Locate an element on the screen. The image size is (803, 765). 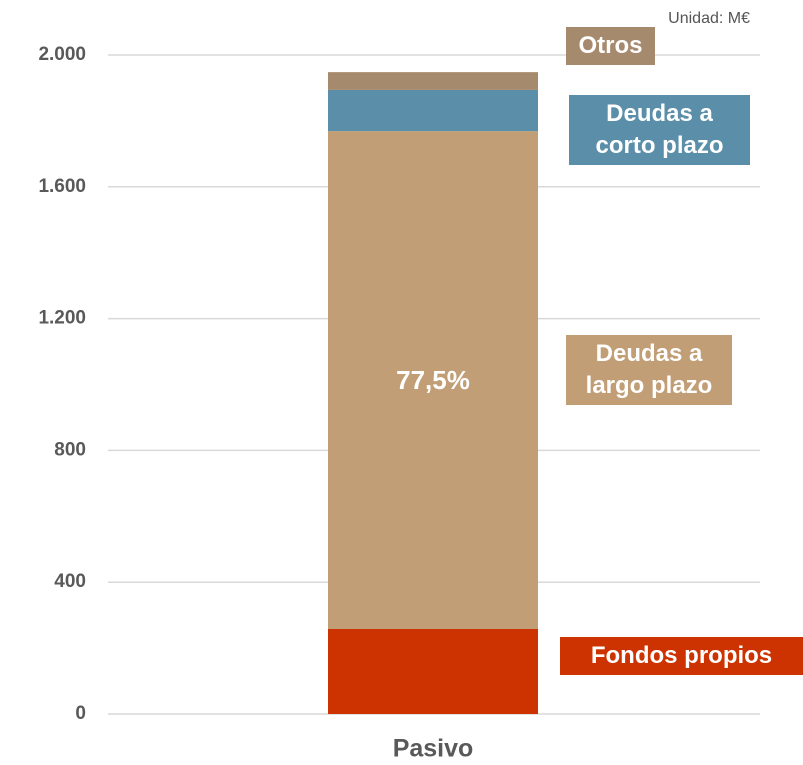
legend-label: Deudas a largo plazo is located at coordinates (649, 370).